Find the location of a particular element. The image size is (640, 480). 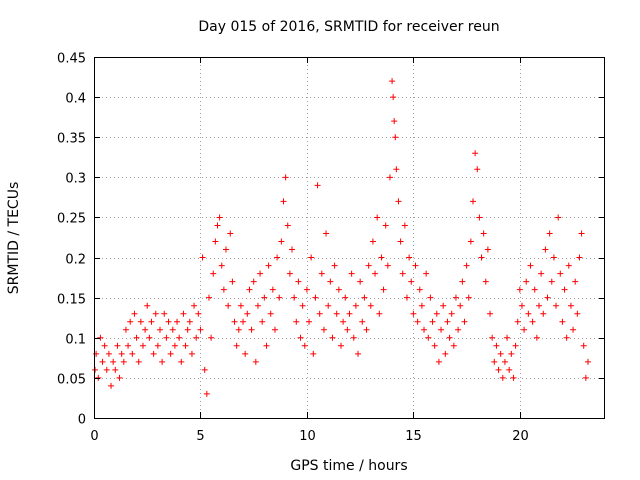

y-tick-label: 0 is located at coordinates (82, 420).